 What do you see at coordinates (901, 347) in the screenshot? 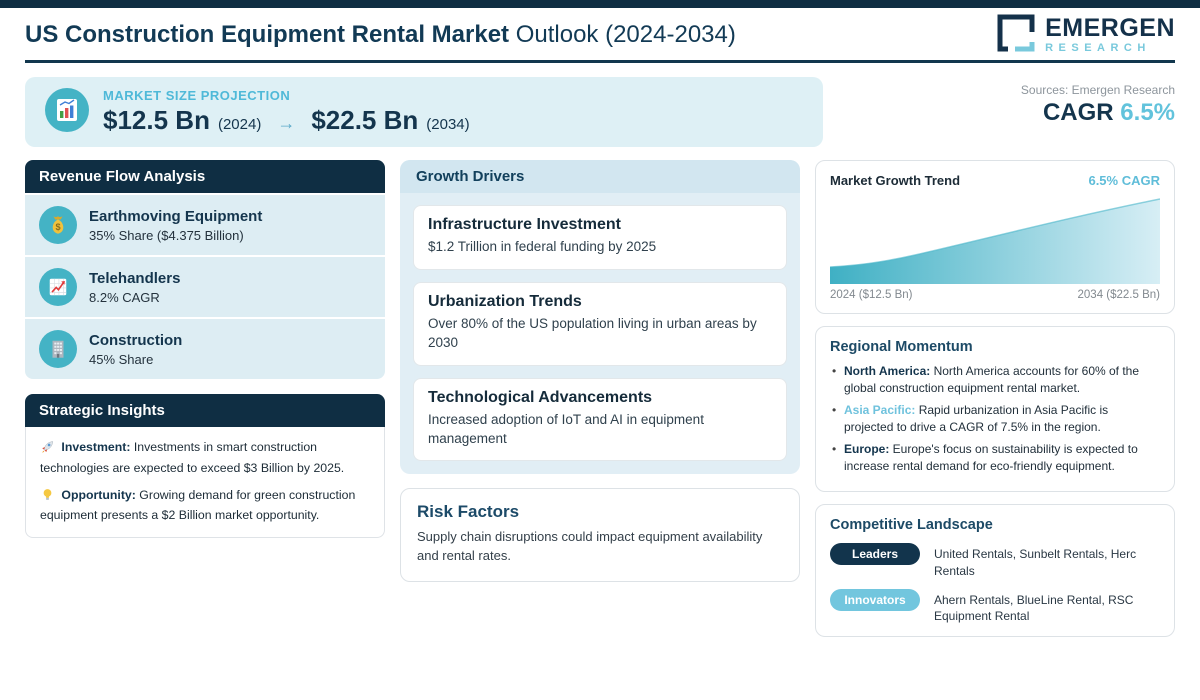
I see `regional-momentum-title: Regional Momentum` at bounding box center [901, 347].